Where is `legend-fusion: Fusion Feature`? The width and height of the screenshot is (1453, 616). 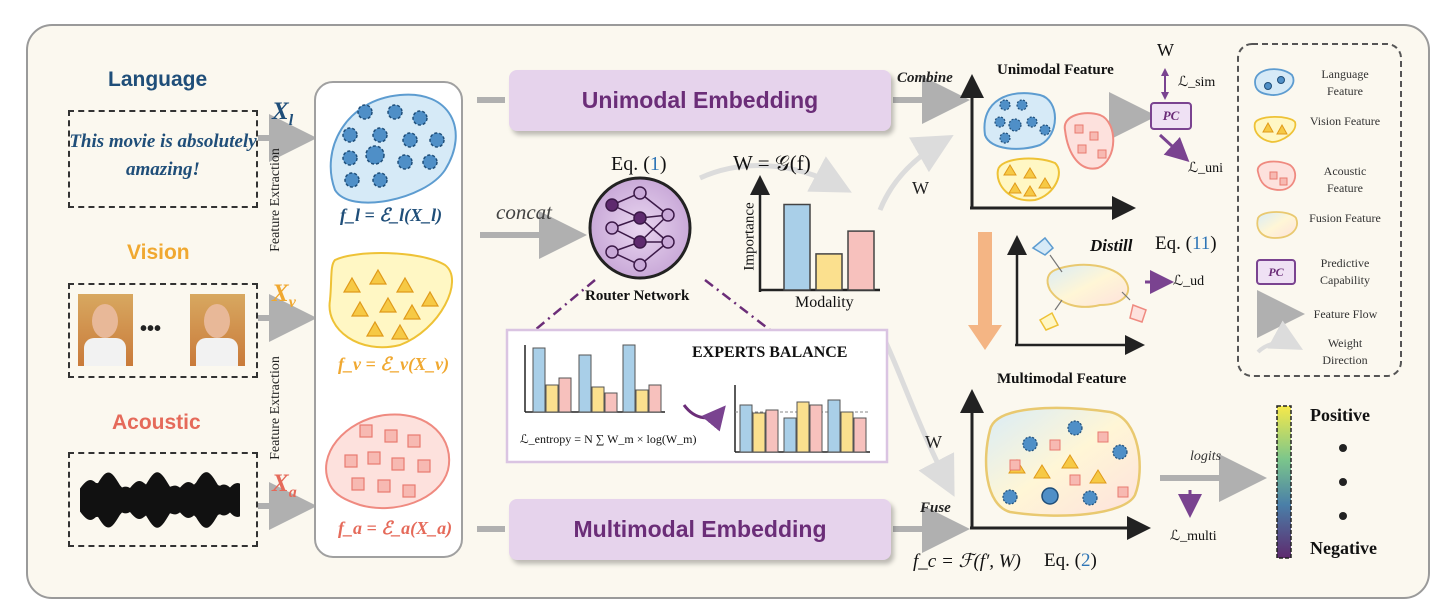 legend-fusion: Fusion Feature is located at coordinates (1345, 218).